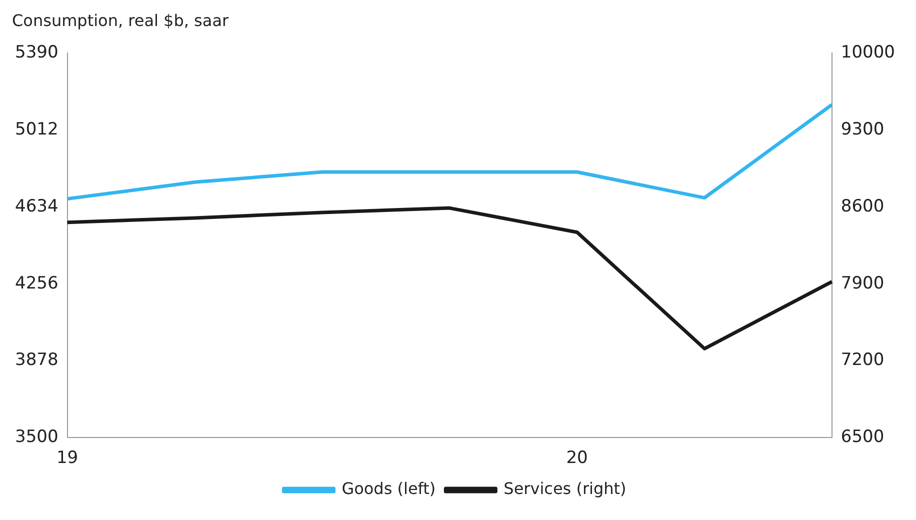 The image size is (916, 520). What do you see at coordinates (862, 283) in the screenshot?
I see `y2-tick-label: 7900` at bounding box center [862, 283].